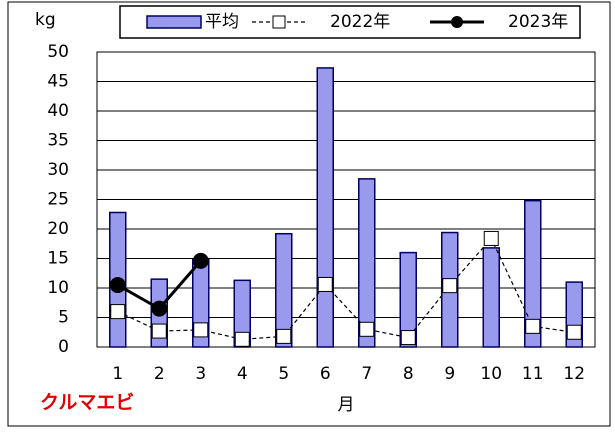 The image size is (615, 434). I want to click on x-tick-label: 11, so click(533, 374).